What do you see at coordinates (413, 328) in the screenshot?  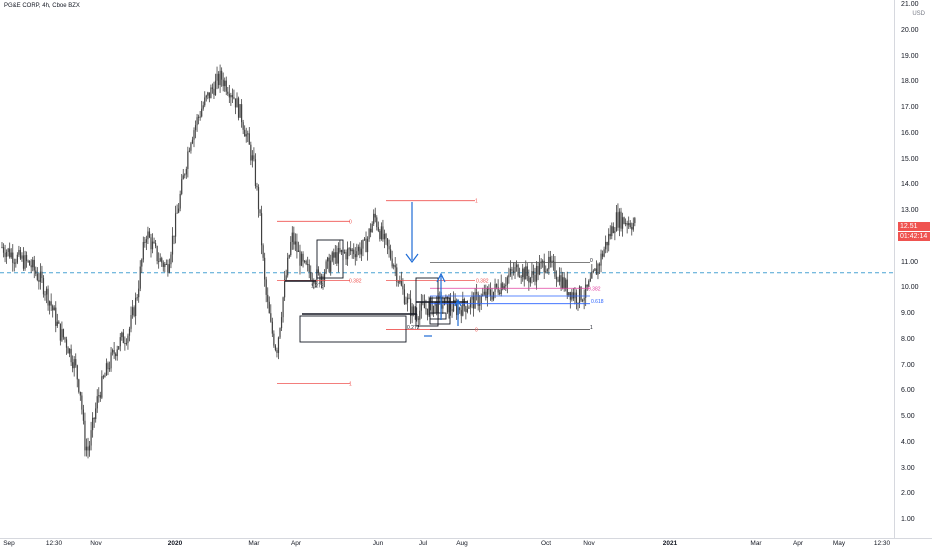 I see `fib-level-label: 0.272` at bounding box center [413, 328].